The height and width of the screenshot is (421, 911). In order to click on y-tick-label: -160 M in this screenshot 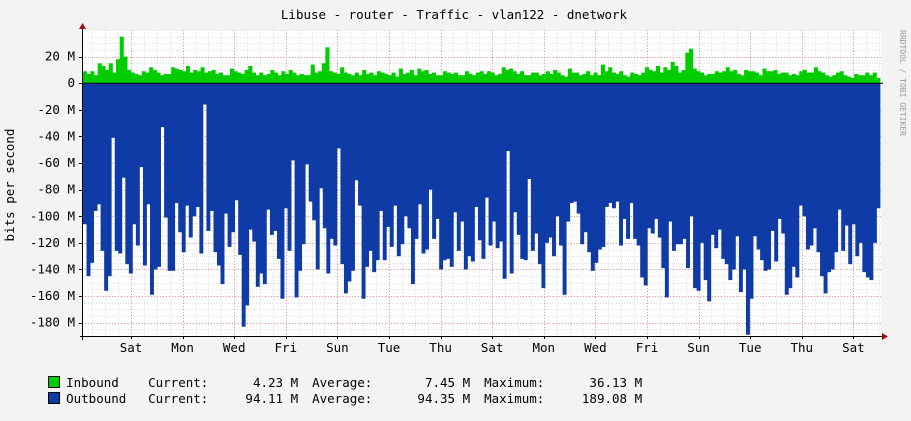, I will do `click(52, 295)`.